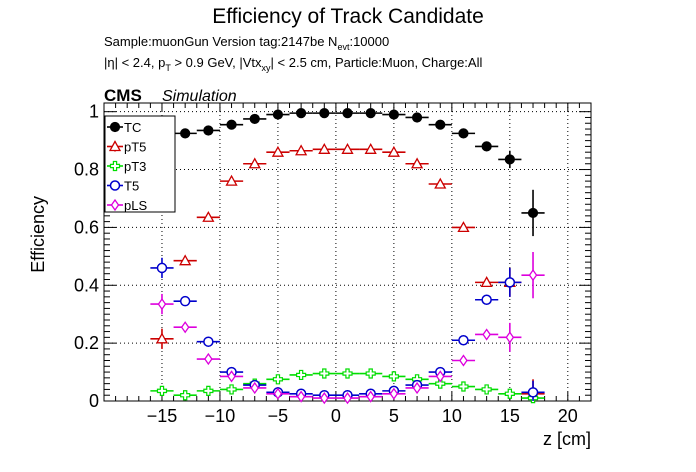  I want to click on legend-label: pT3, so click(135, 166).